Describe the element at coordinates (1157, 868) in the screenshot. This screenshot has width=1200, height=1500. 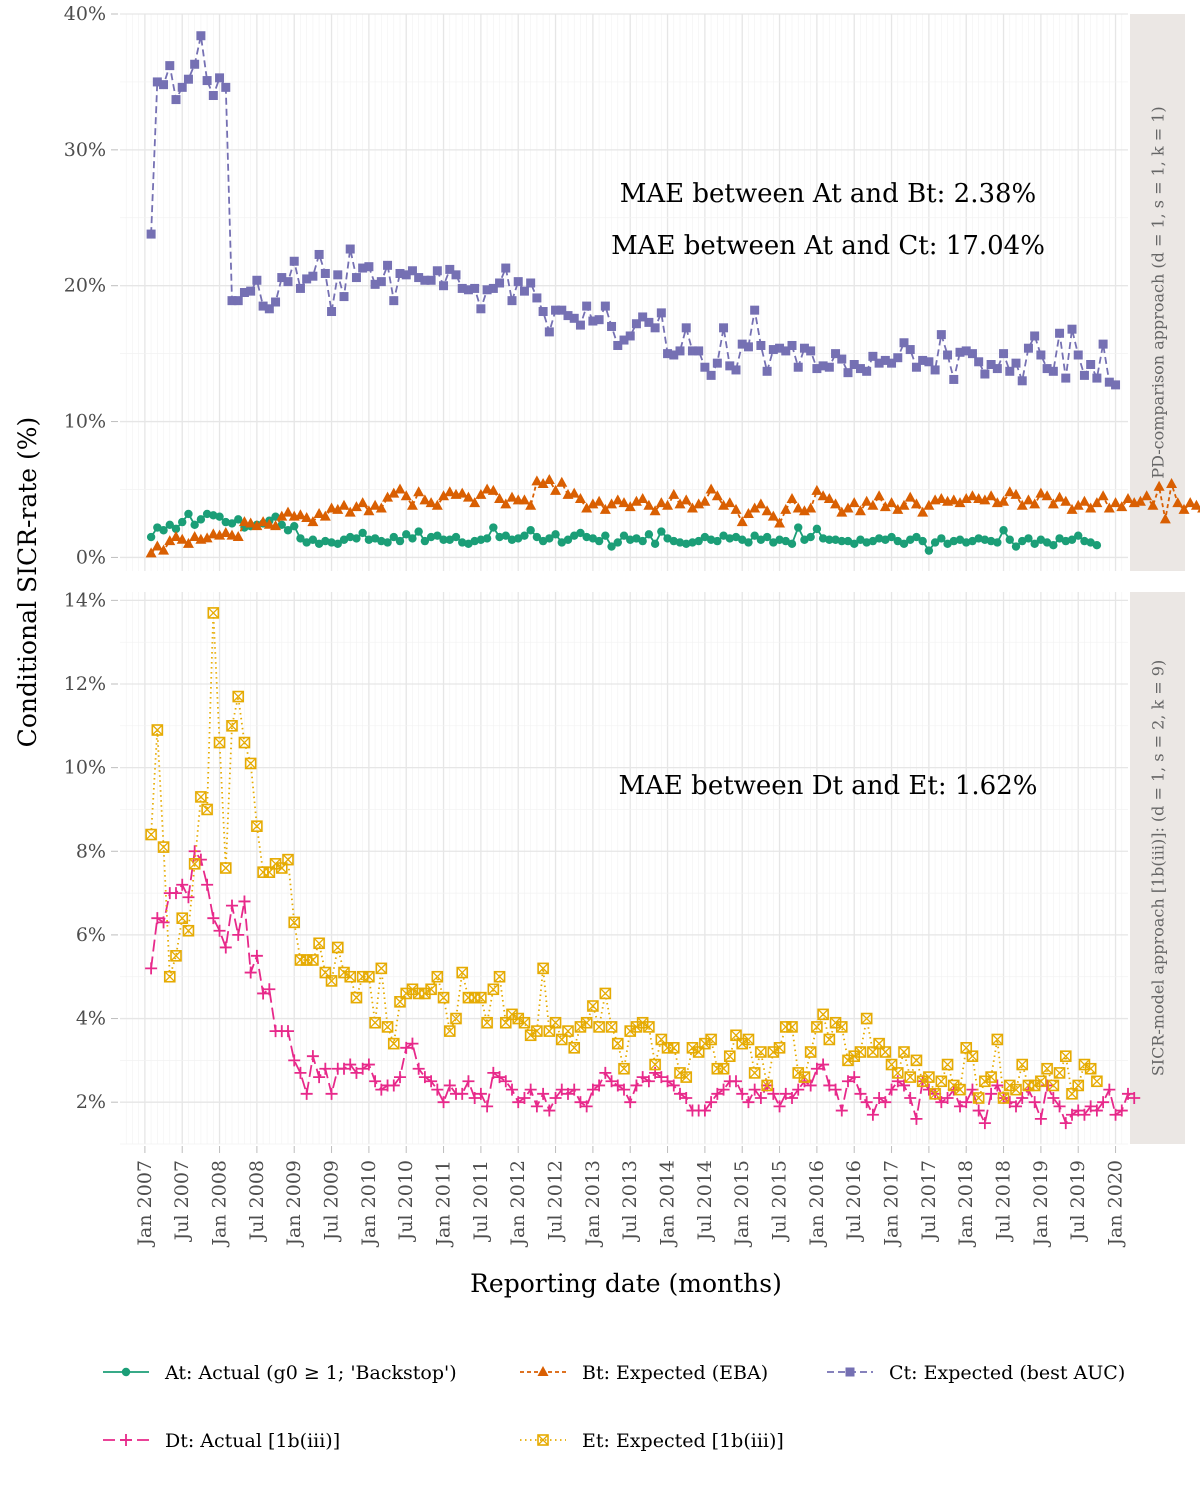
I see `strip-background` at that location.